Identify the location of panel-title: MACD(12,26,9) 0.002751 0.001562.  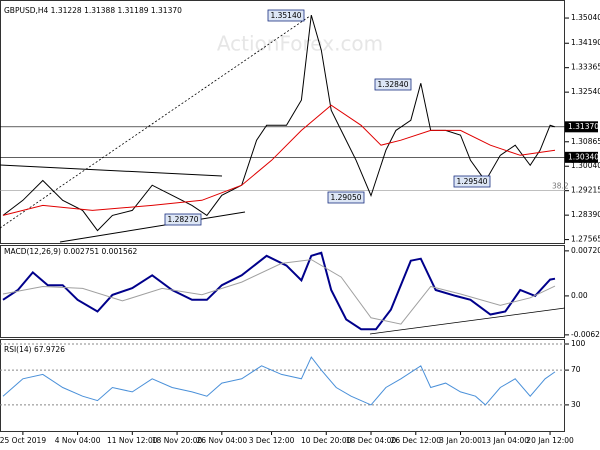
(71, 251).